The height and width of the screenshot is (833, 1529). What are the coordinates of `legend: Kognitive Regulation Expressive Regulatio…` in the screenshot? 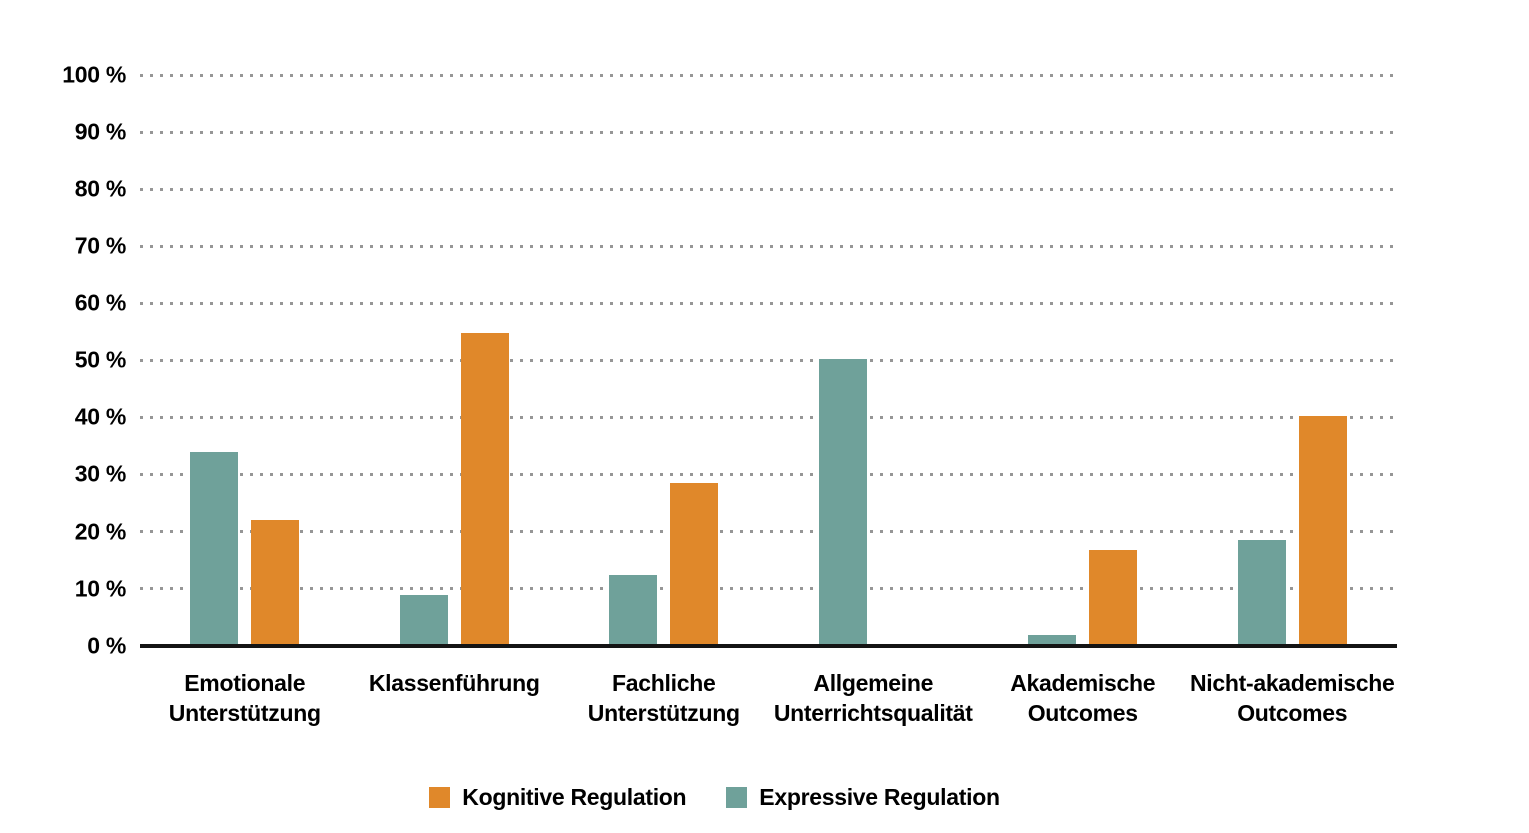 It's located at (739, 797).